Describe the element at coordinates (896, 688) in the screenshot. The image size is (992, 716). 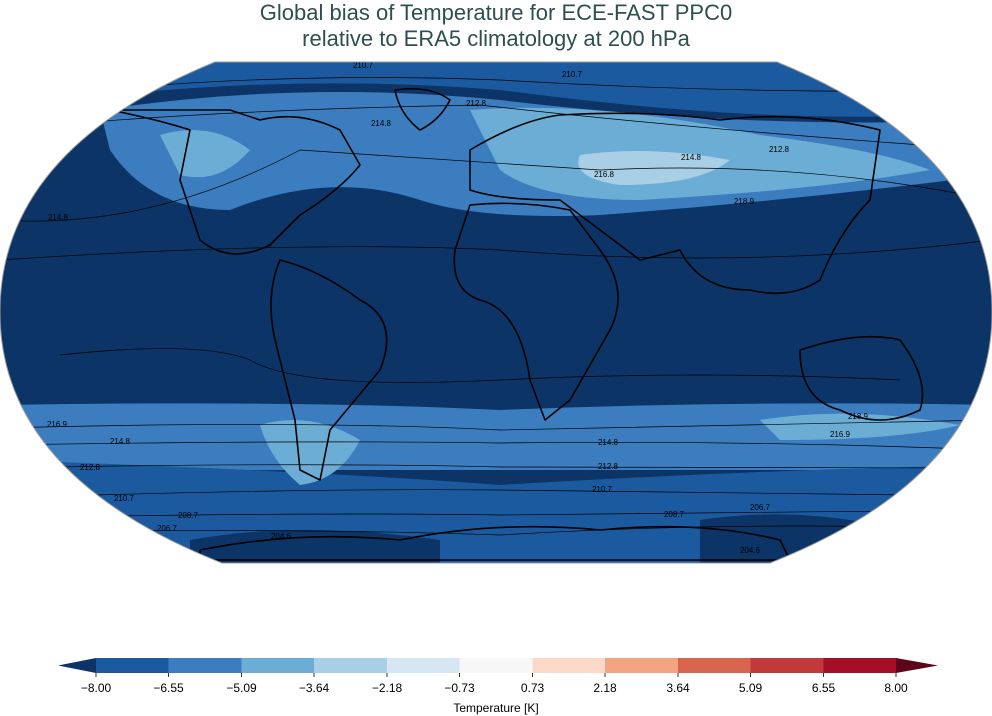
I see `colorbar-tick-label: 8.00` at that location.